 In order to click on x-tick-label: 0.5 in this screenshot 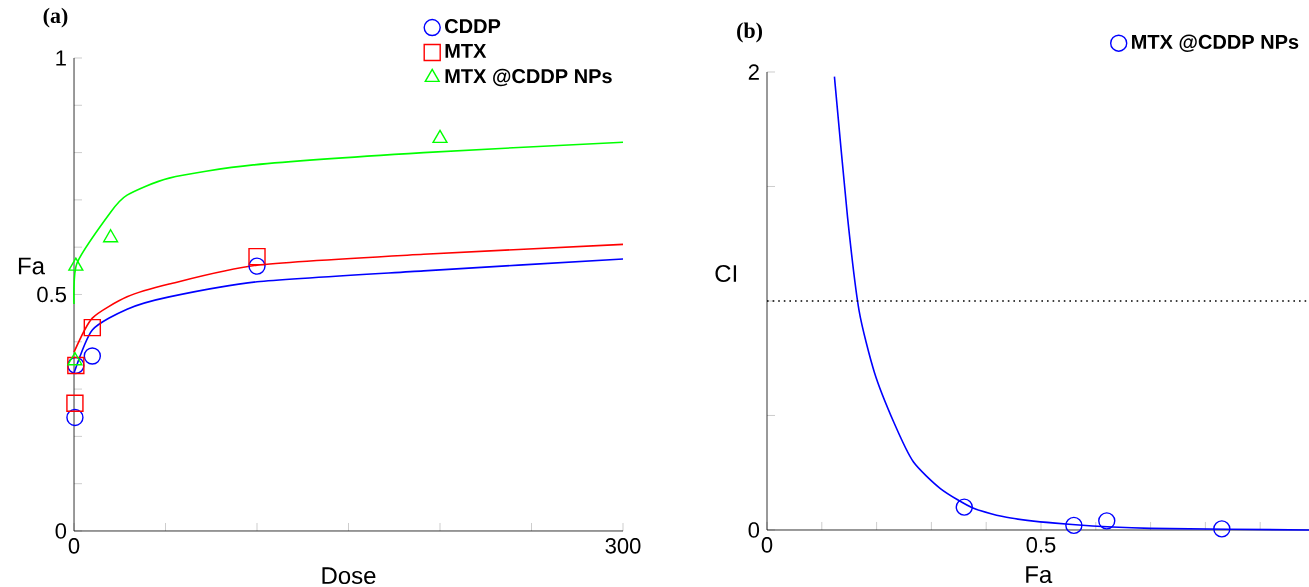, I will do `click(1041, 545)`.